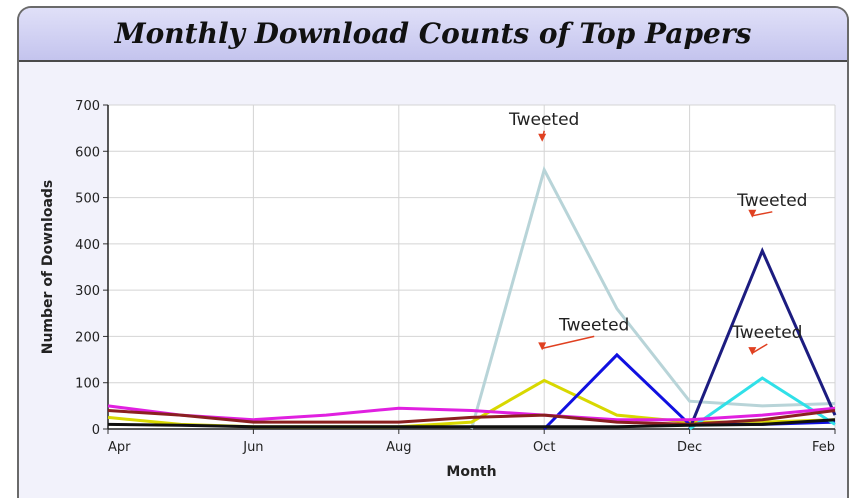  What do you see at coordinates (398, 447) in the screenshot?
I see `x-tick-label: Aug` at bounding box center [398, 447].